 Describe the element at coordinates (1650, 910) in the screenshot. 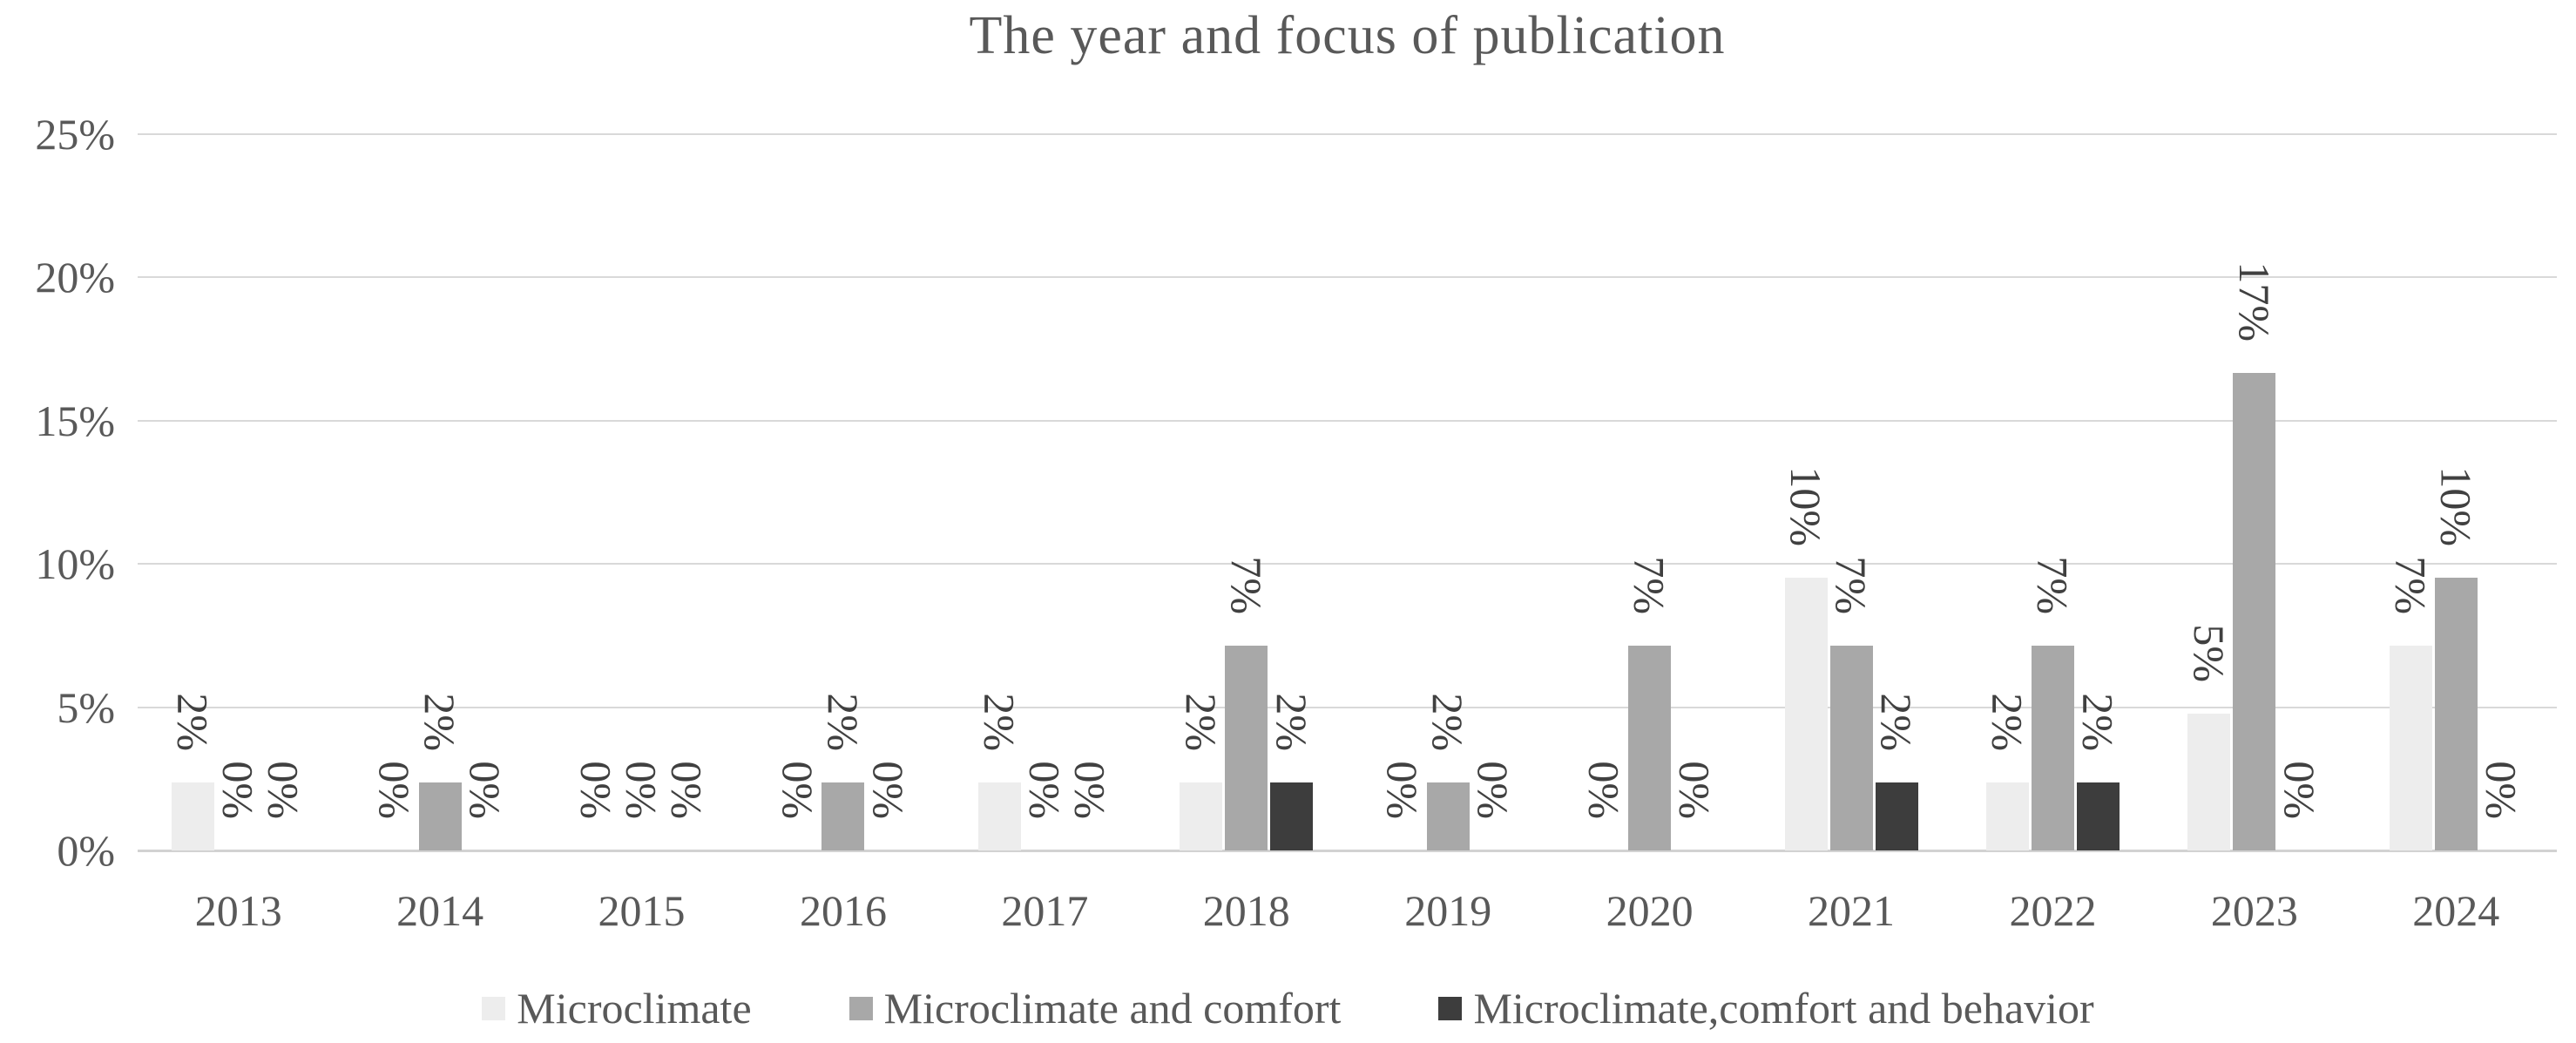

I see `x-axis-label-2020: 2020` at that location.